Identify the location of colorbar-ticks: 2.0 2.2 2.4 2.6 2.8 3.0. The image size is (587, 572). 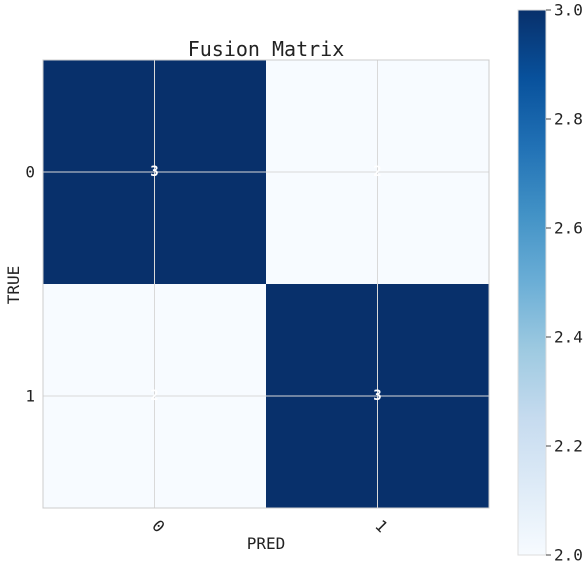
(564, 283).